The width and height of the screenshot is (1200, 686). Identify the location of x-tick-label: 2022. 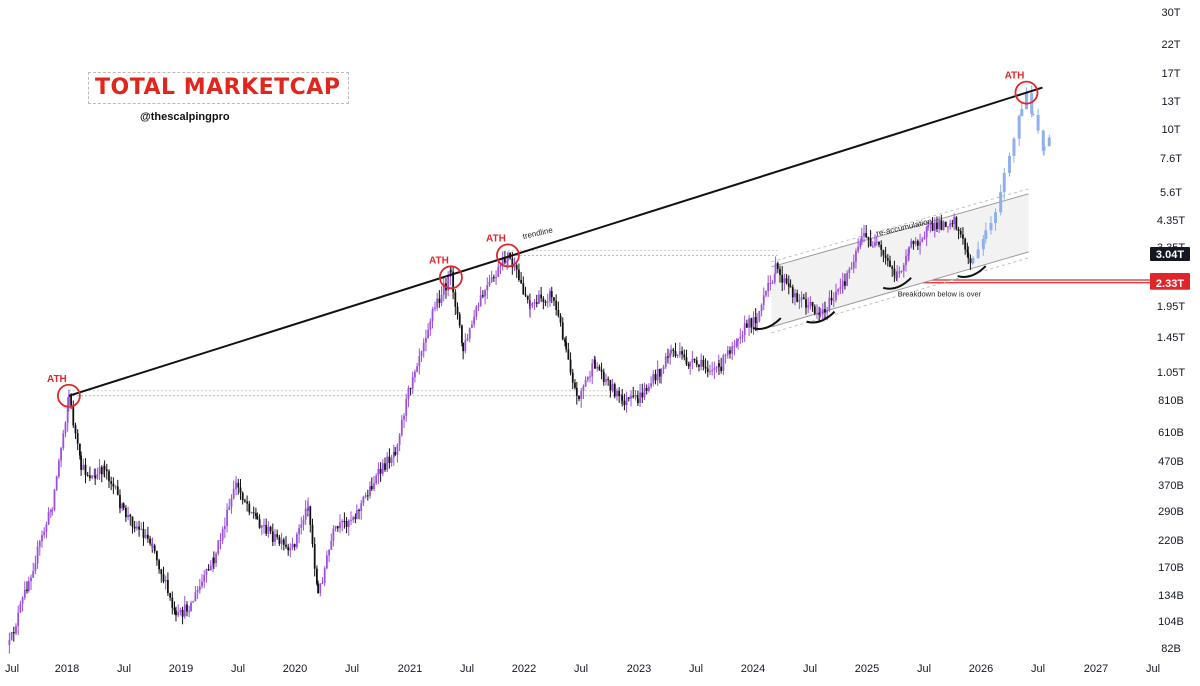
(524, 669).